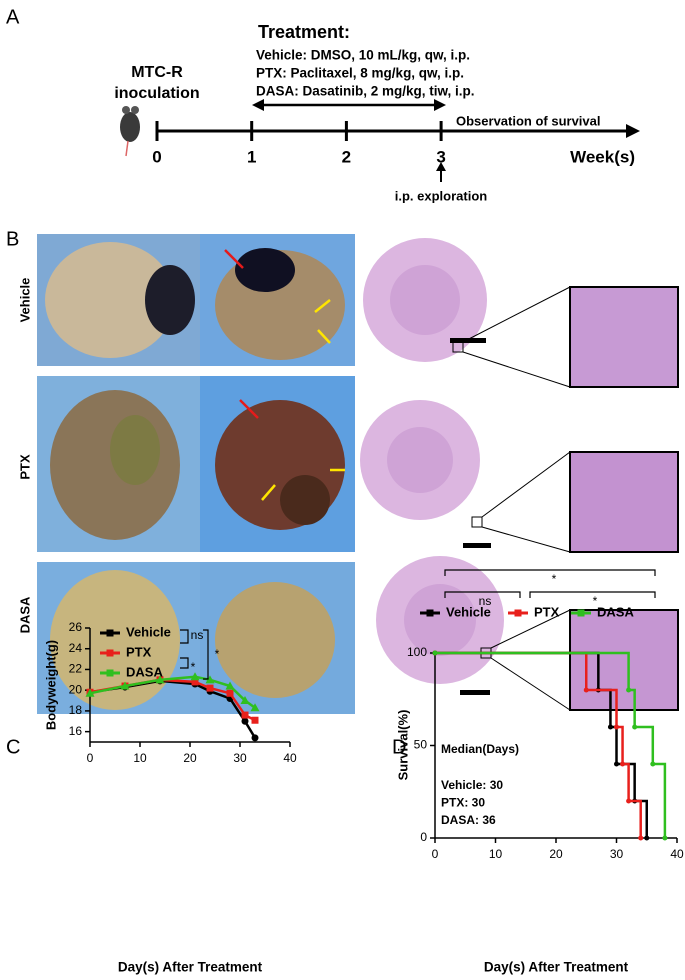  Describe the element at coordinates (538, 744) in the screenshot. I see `series-line` at that location.